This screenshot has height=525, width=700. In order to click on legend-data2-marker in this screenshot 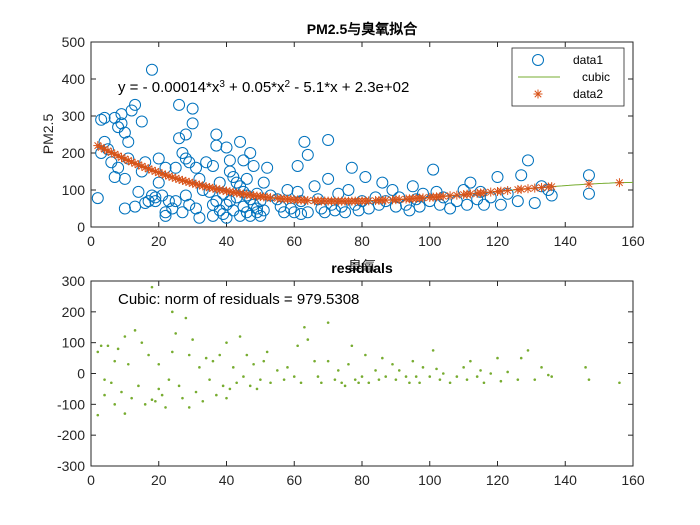, I will do `click(538, 94)`.